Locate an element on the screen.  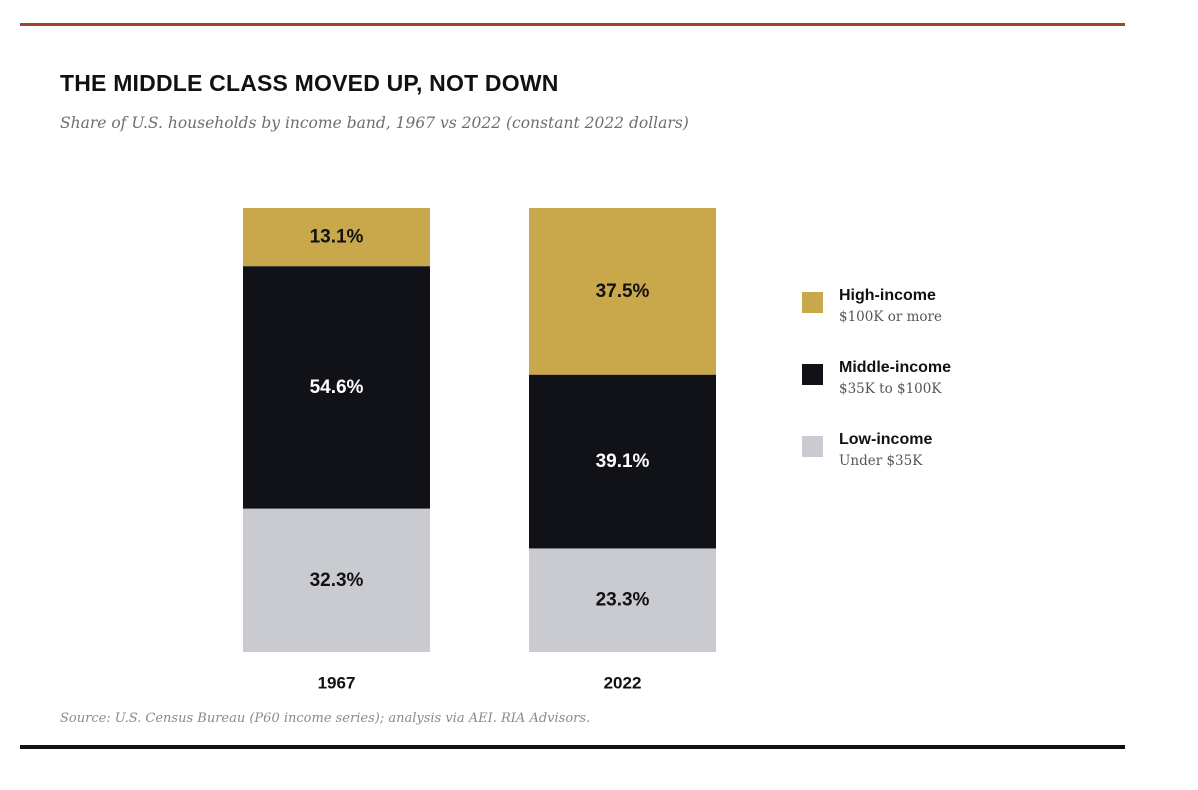
bar-1967-high-income is located at coordinates (336, 237).